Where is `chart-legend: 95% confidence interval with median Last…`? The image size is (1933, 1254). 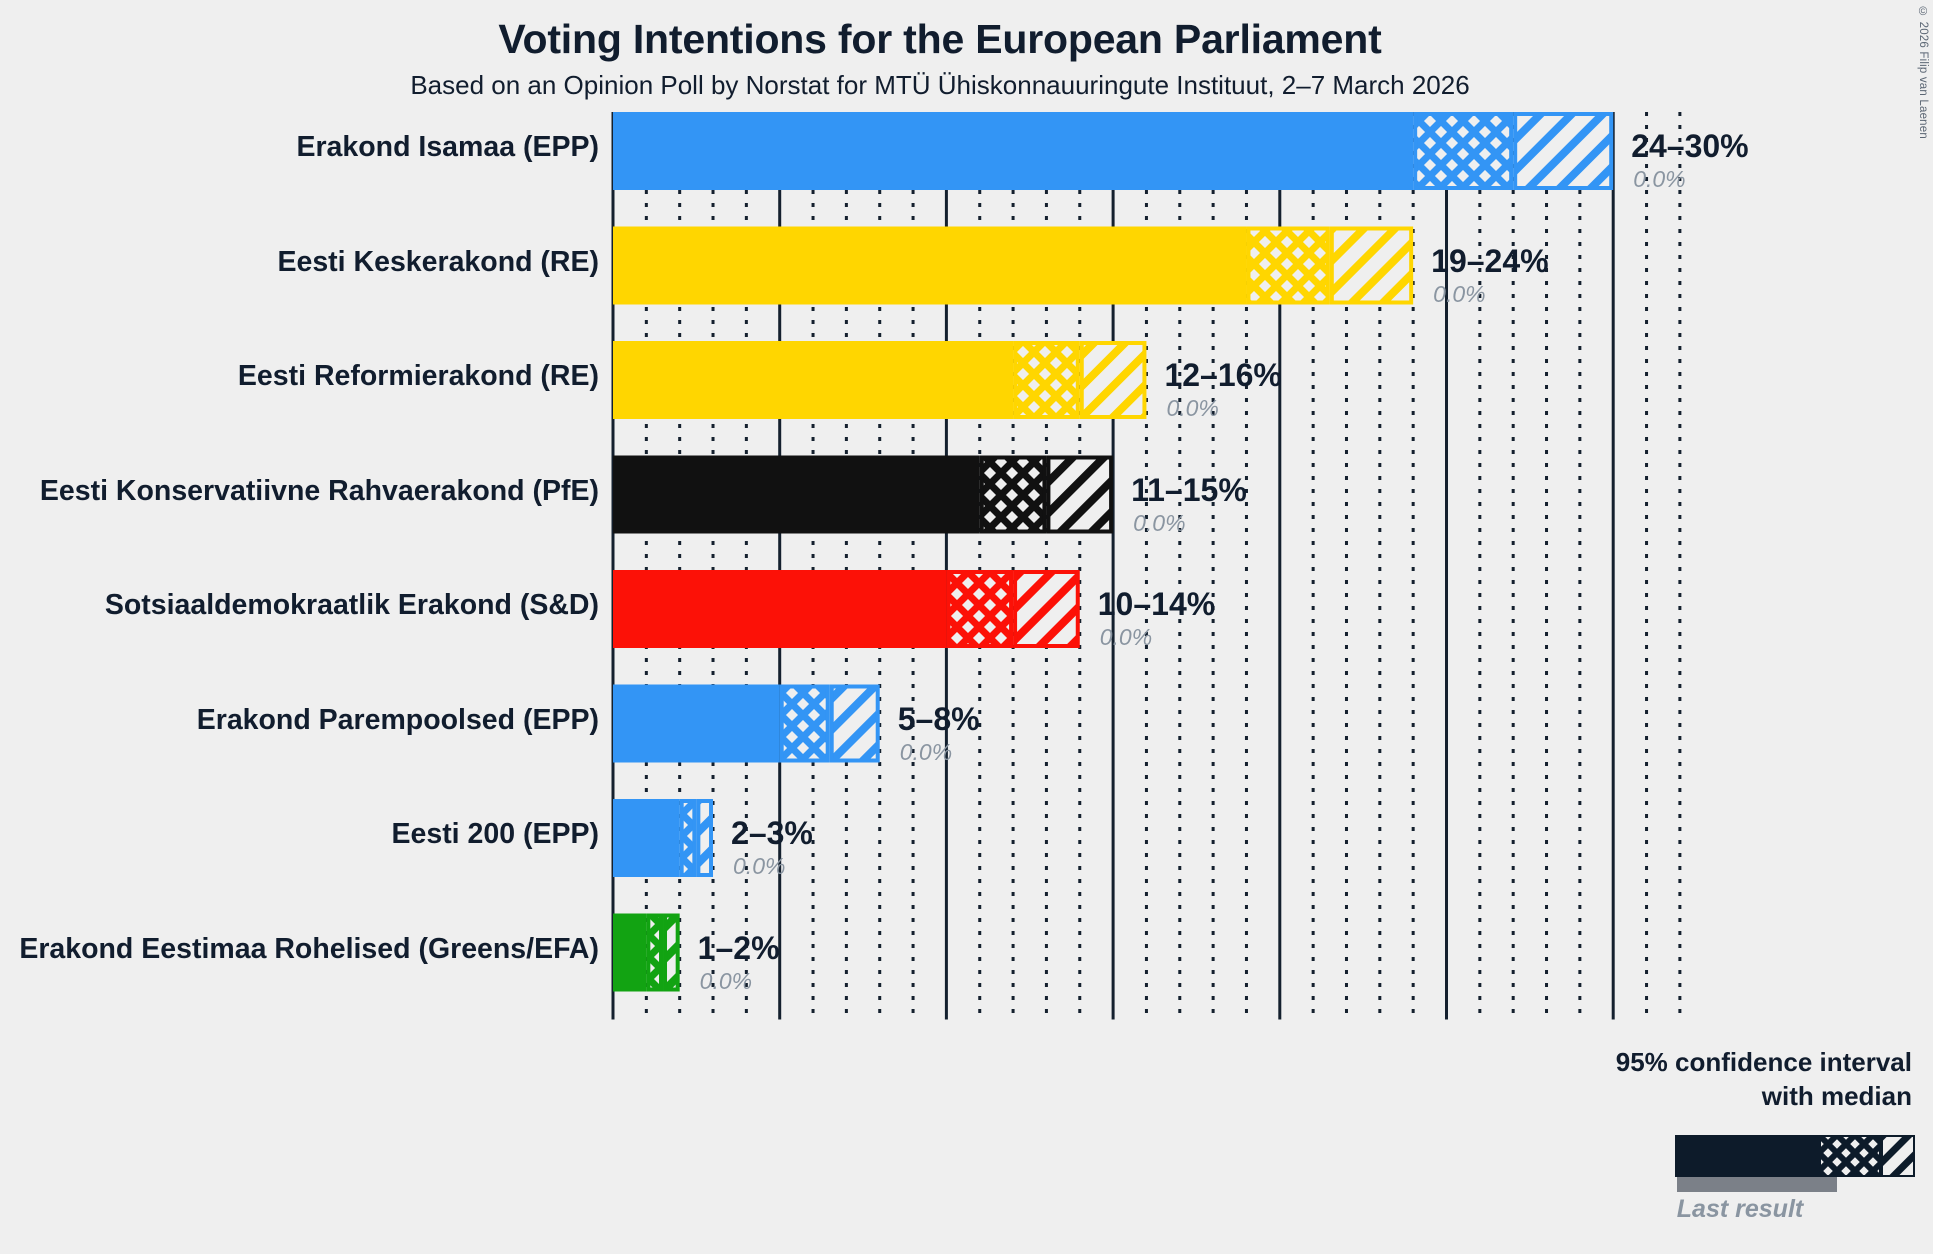
chart-legend: 95% confidence interval with median Last… is located at coordinates (1755, 1145).